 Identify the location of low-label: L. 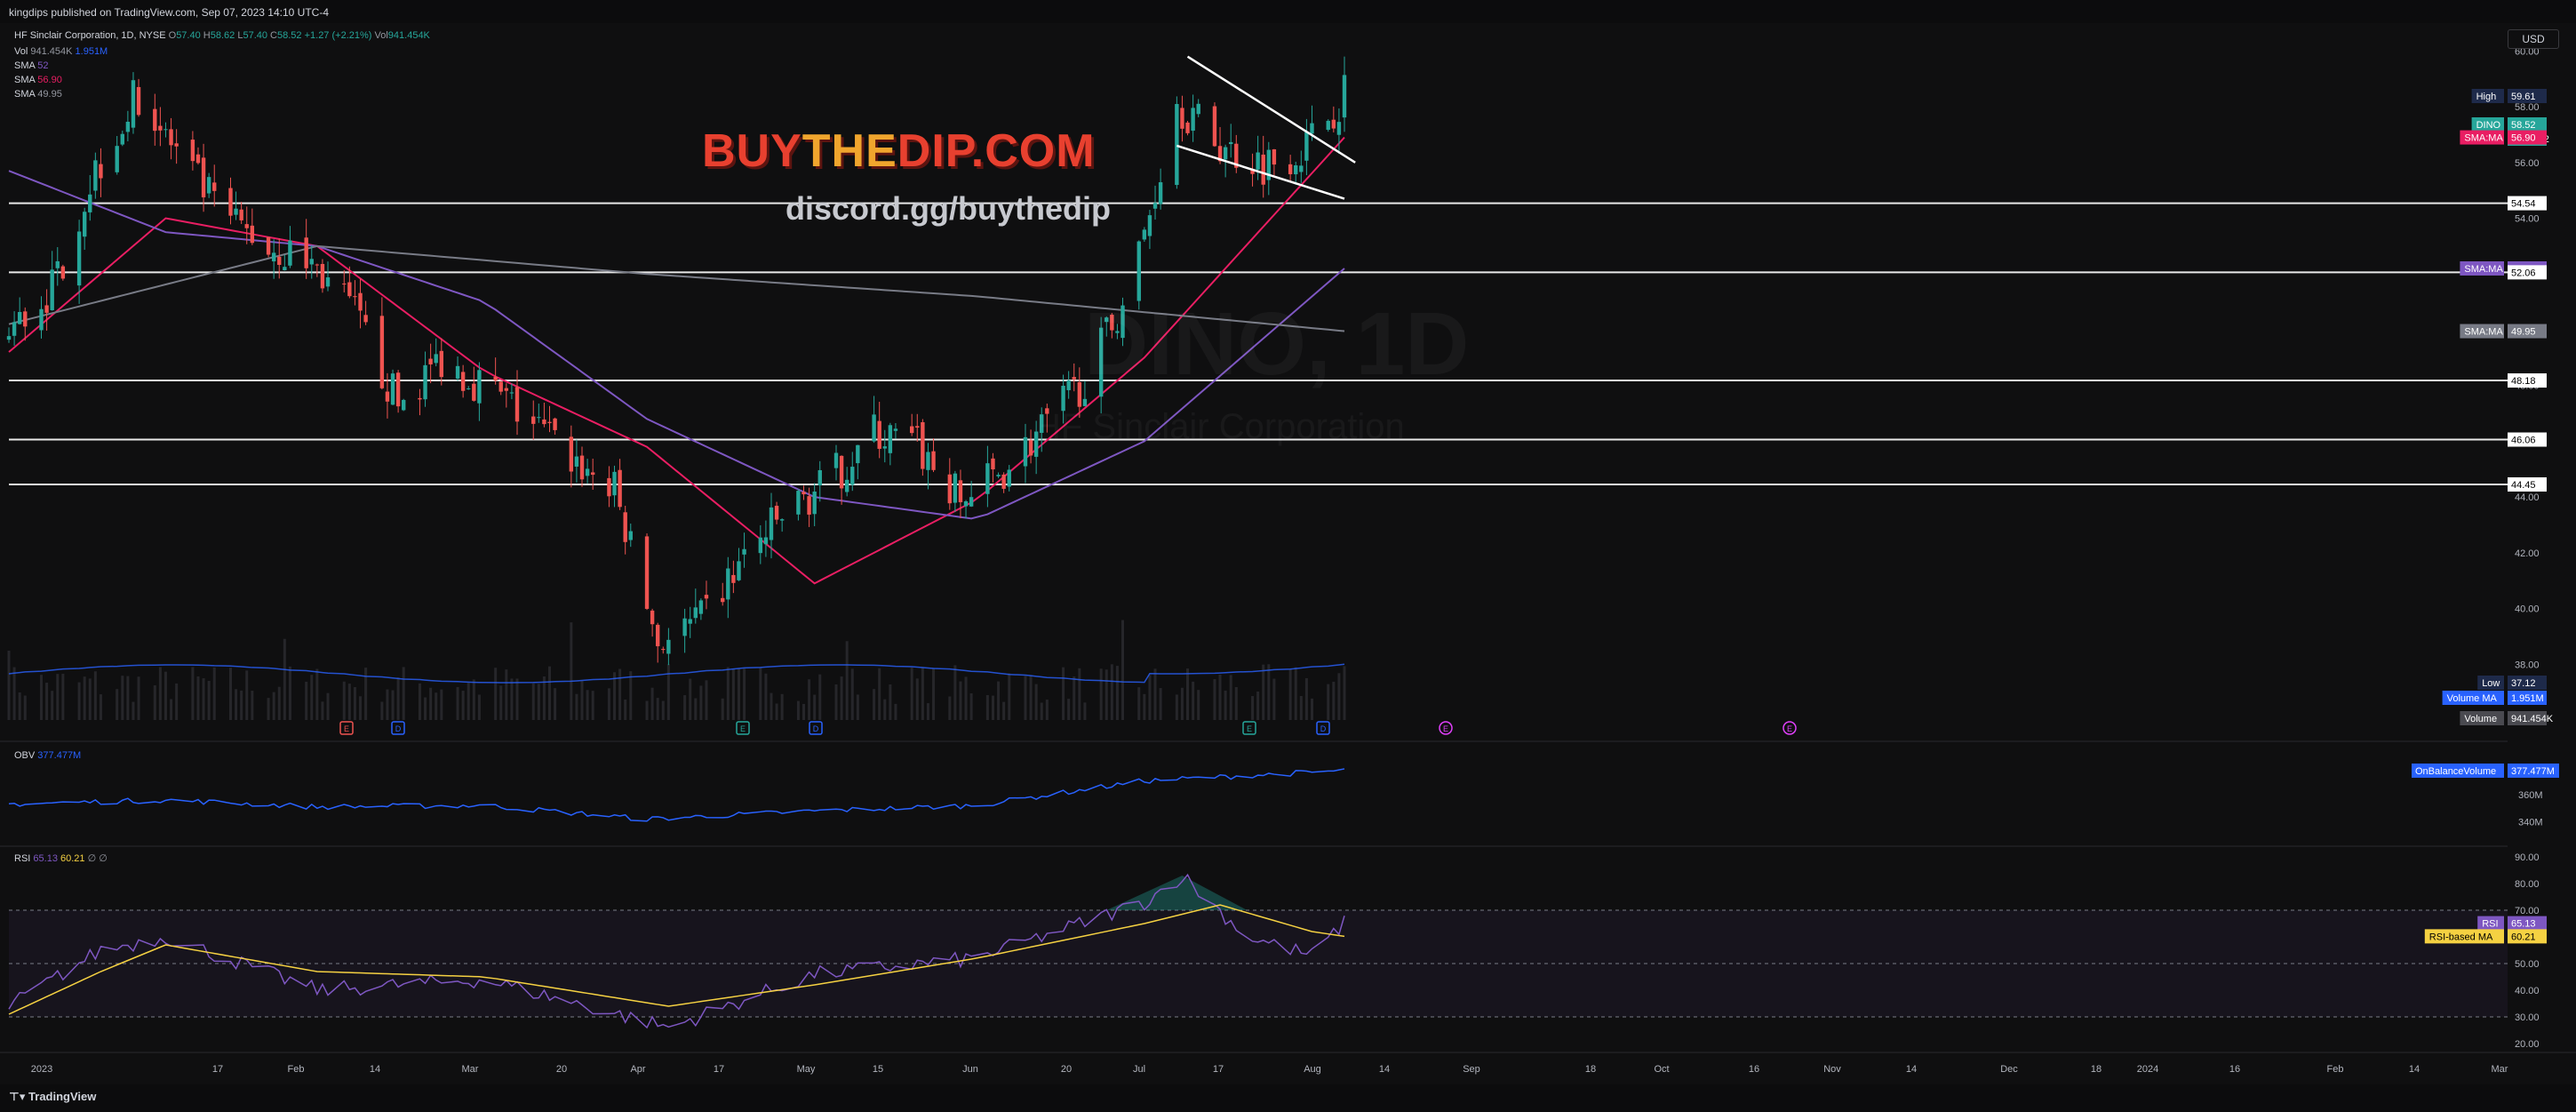
(240, 35).